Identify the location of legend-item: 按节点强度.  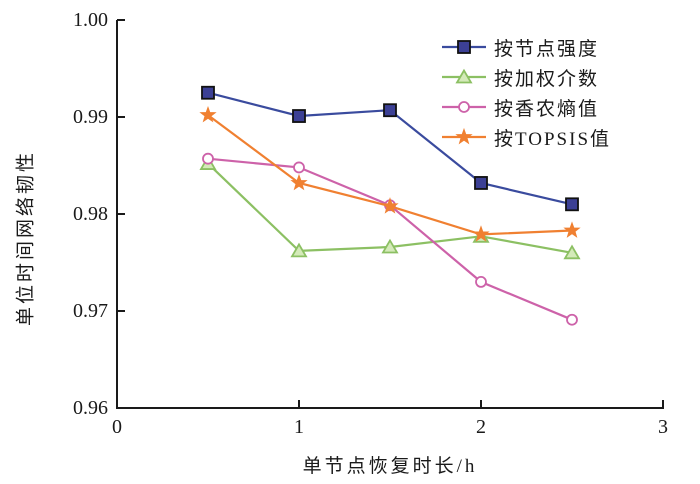
(526, 47).